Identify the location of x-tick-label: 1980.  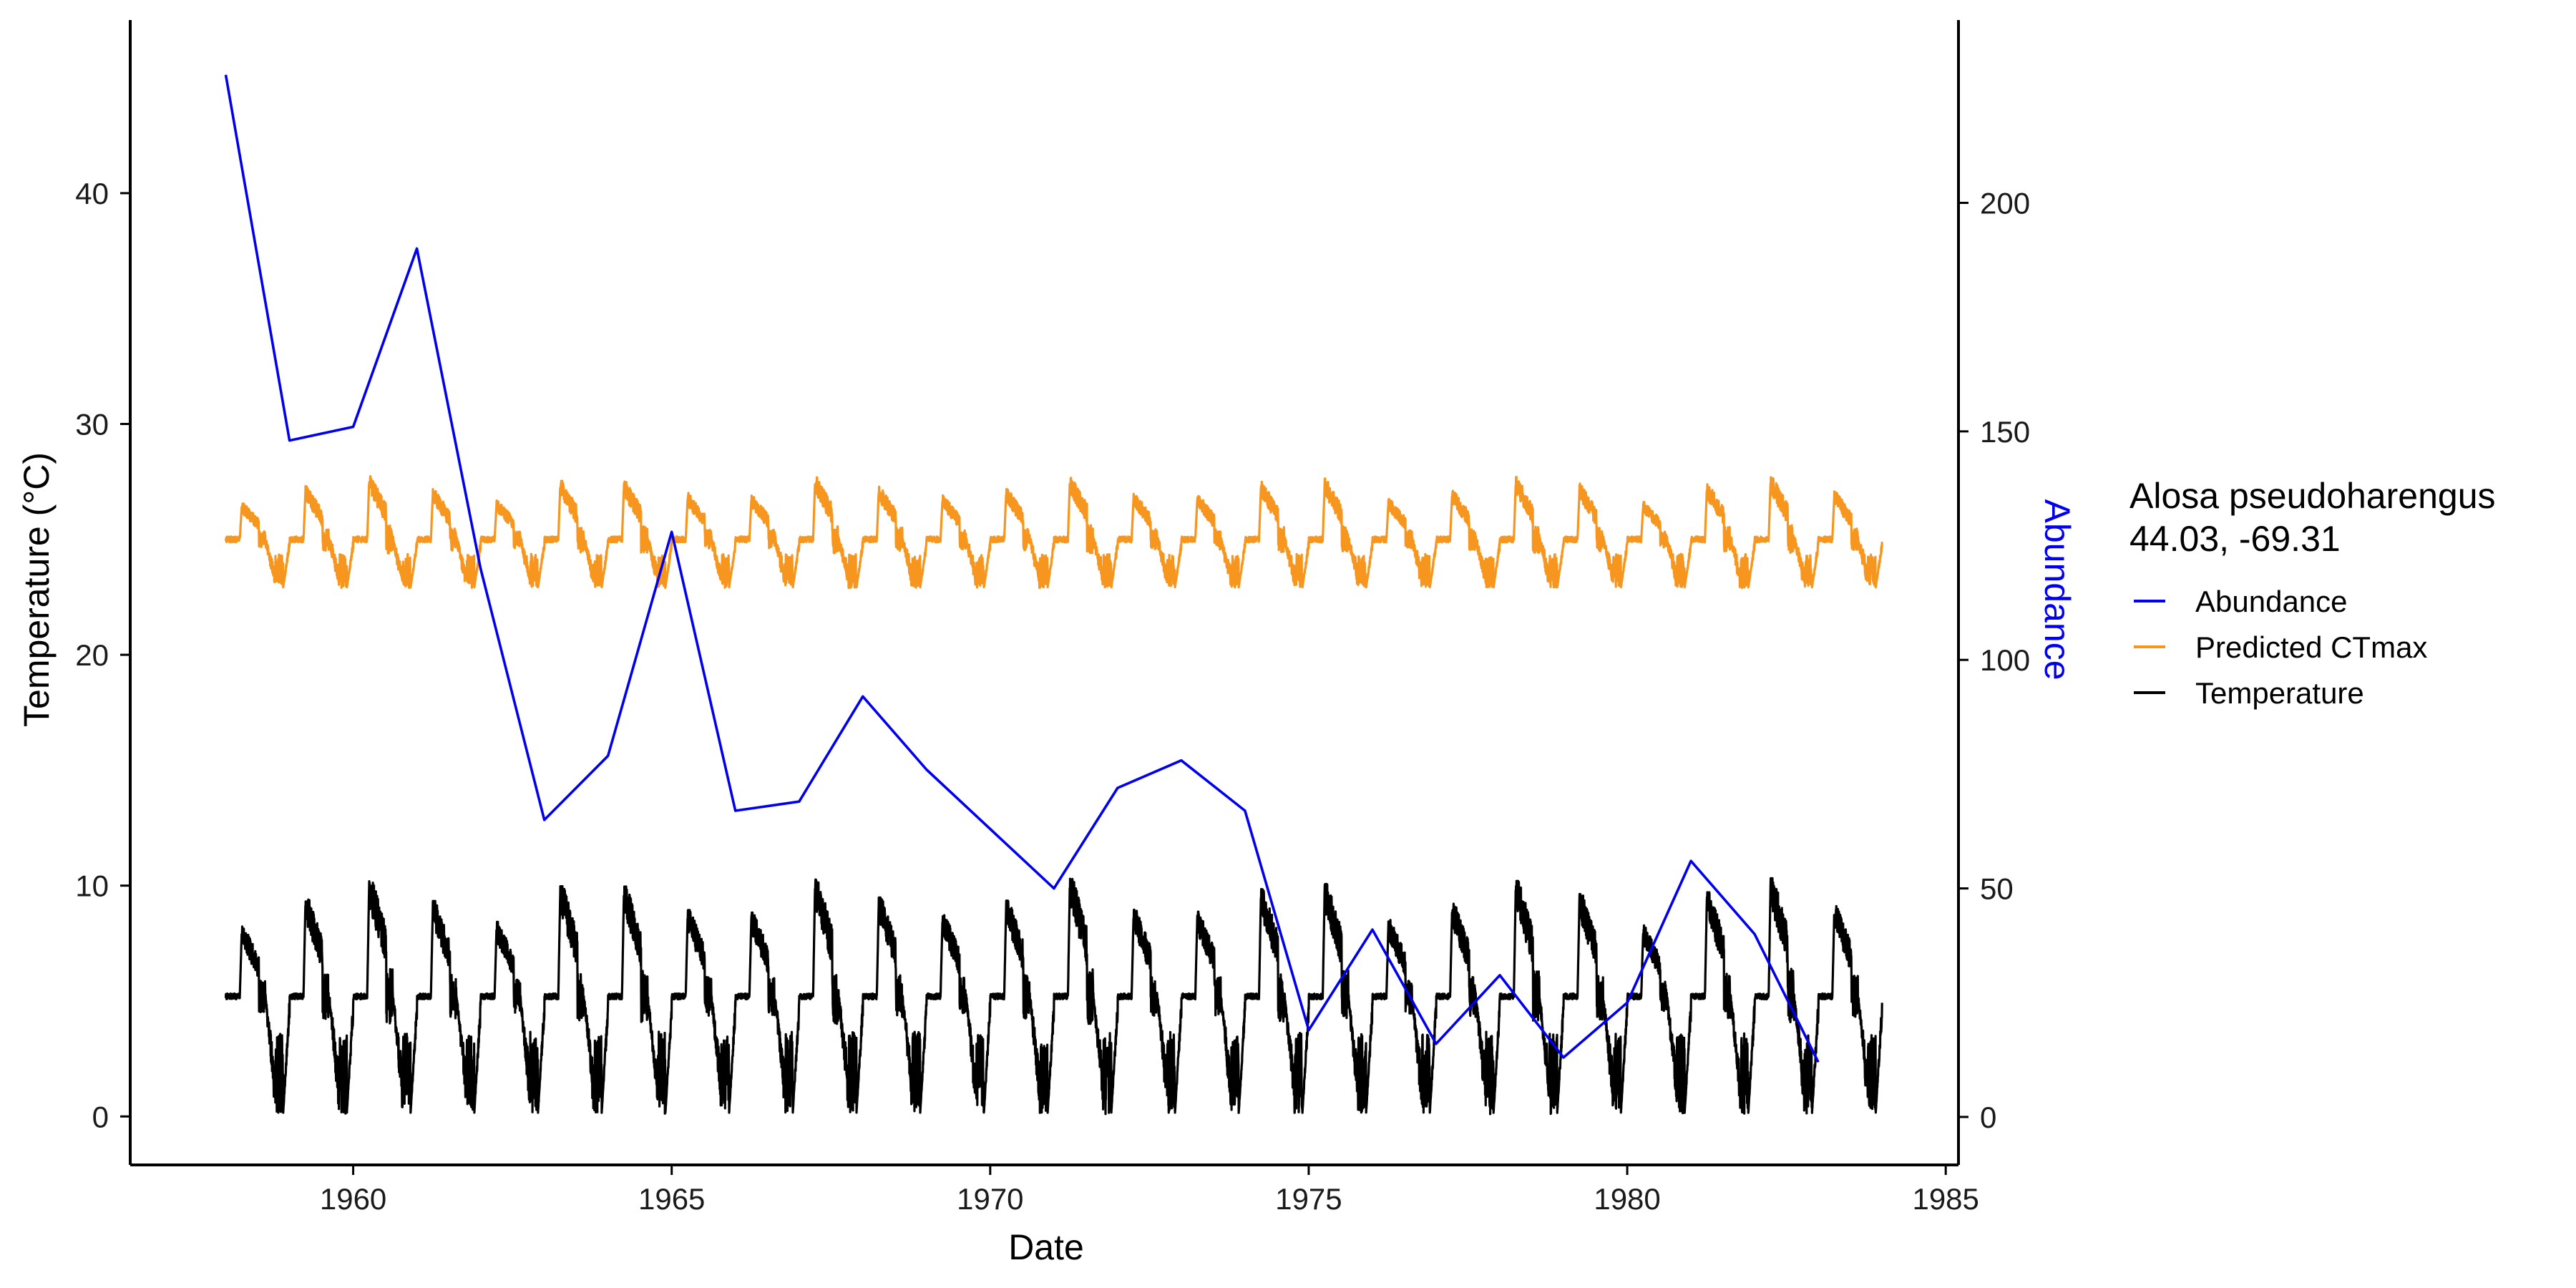
(1627, 1199).